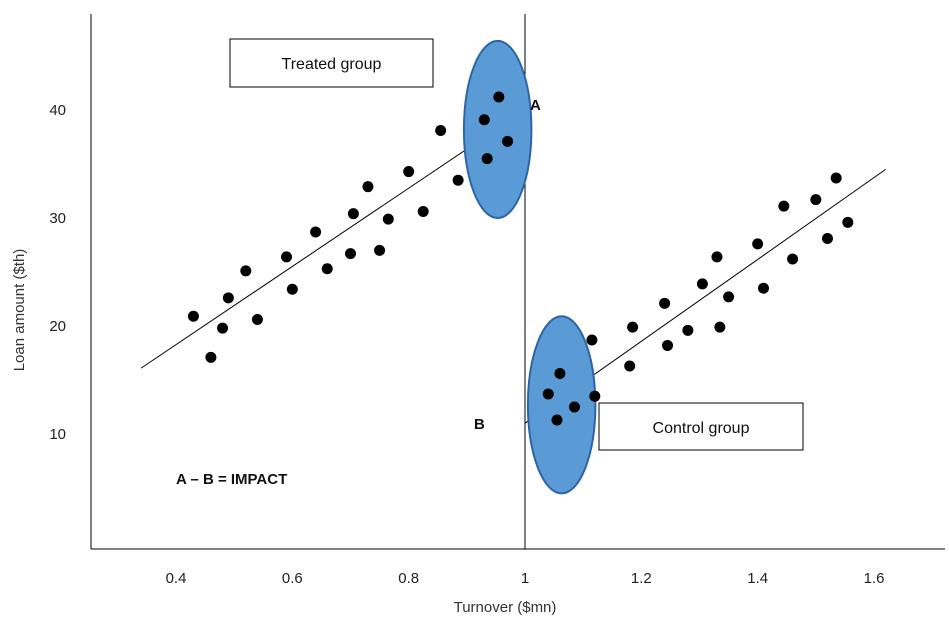 This screenshot has height=619, width=949. I want to click on treated-highlight-ellipse, so click(497, 129).